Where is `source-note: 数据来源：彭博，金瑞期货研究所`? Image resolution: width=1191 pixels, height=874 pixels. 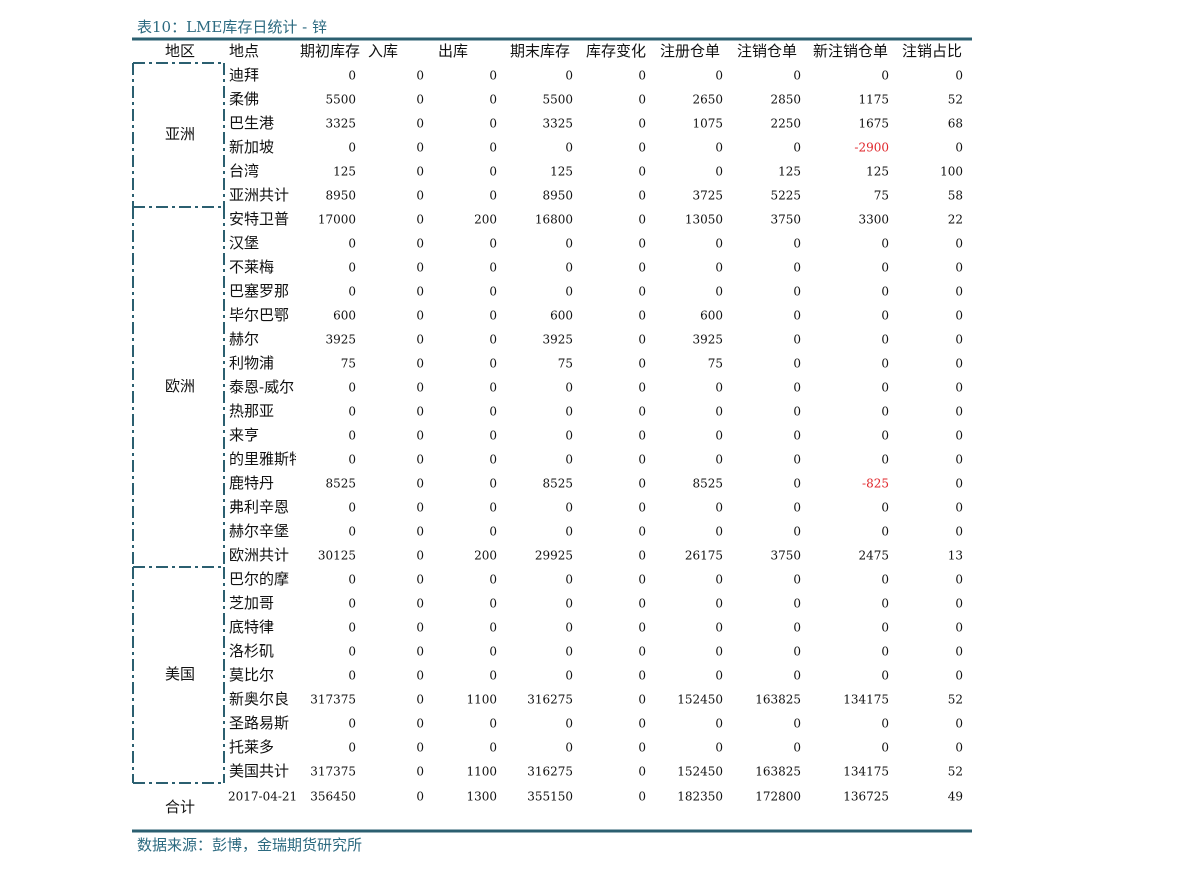 source-note: 数据来源：彭博，金瑞期货研究所 is located at coordinates (249, 845).